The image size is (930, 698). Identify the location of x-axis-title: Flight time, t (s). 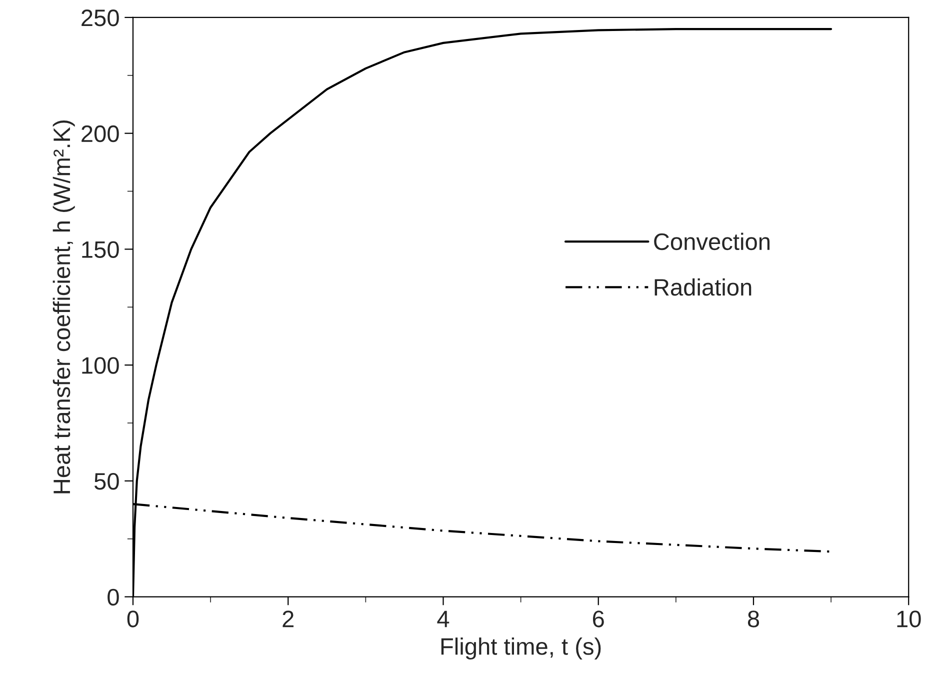
(521, 649).